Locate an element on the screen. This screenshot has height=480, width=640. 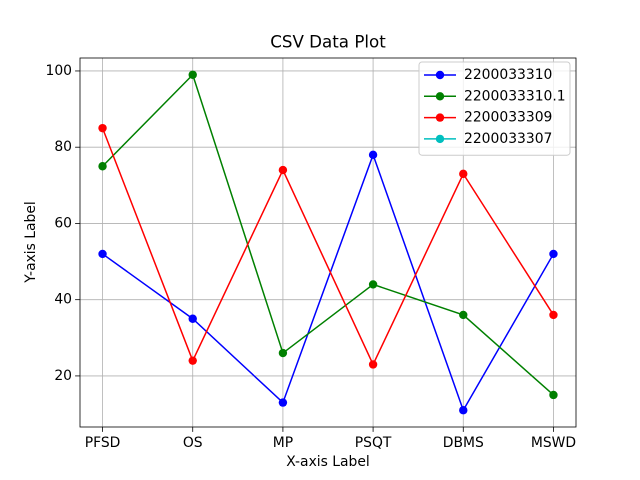
legend-label: 2200033307 is located at coordinates (508, 139).